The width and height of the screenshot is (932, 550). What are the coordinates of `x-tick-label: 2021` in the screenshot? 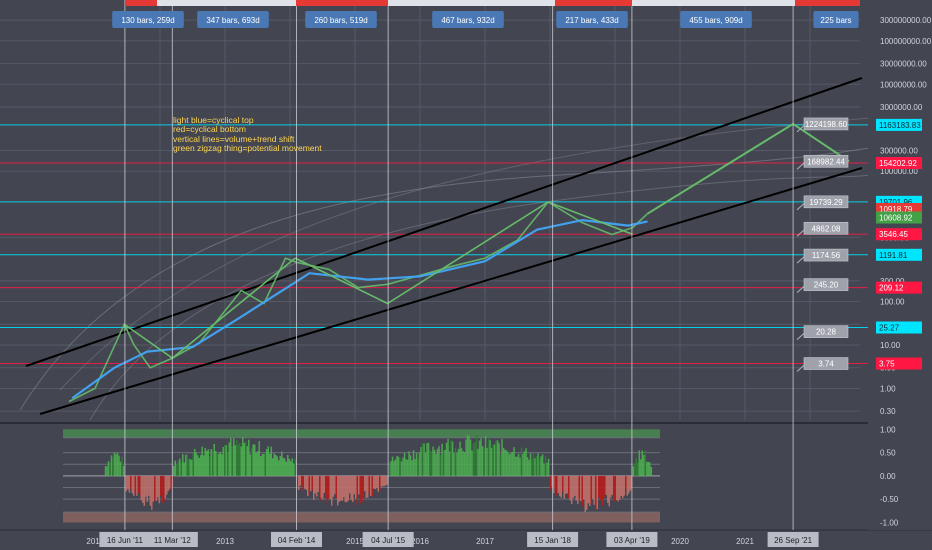 It's located at (745, 541).